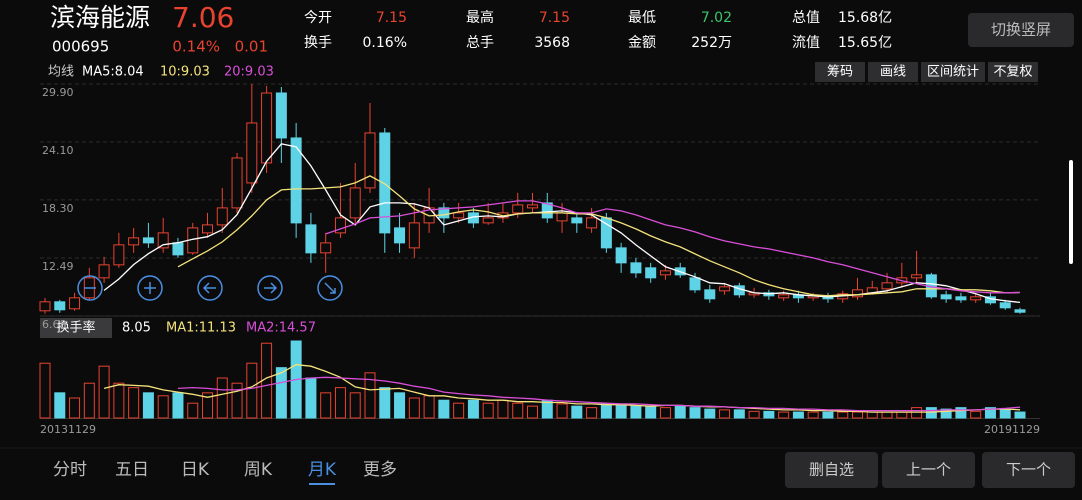  What do you see at coordinates (322, 470) in the screenshot?
I see `tab: 月K` at bounding box center [322, 470].